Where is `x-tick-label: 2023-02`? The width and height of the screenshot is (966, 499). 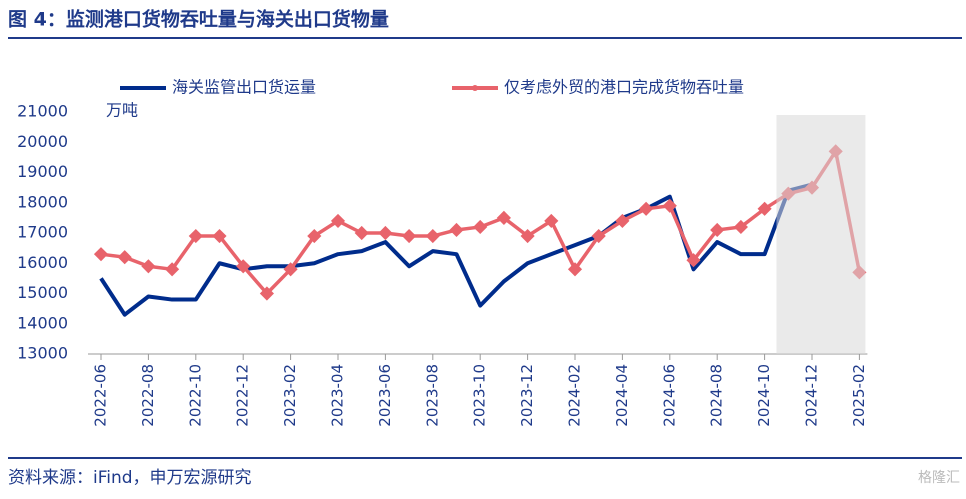 x-tick-label: 2023-02 is located at coordinates (290, 395).